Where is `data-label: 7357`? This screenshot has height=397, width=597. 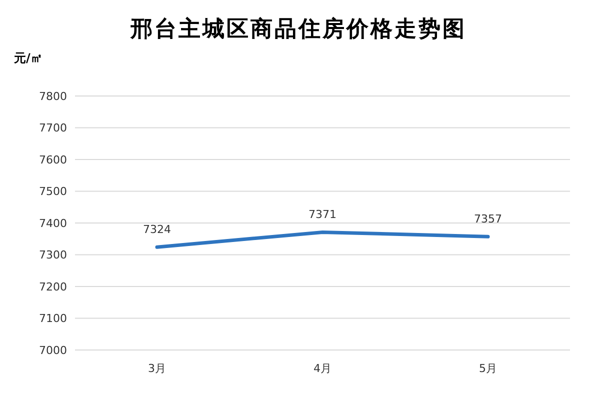 data-label: 7357 is located at coordinates (488, 219).